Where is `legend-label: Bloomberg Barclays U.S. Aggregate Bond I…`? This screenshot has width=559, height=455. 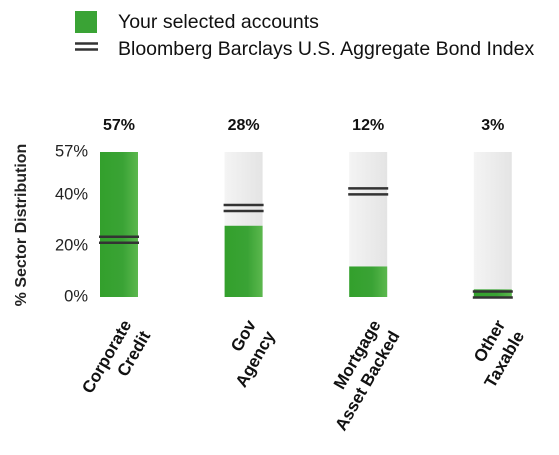 legend-label: Bloomberg Barclays U.S. Aggregate Bond I… is located at coordinates (326, 49).